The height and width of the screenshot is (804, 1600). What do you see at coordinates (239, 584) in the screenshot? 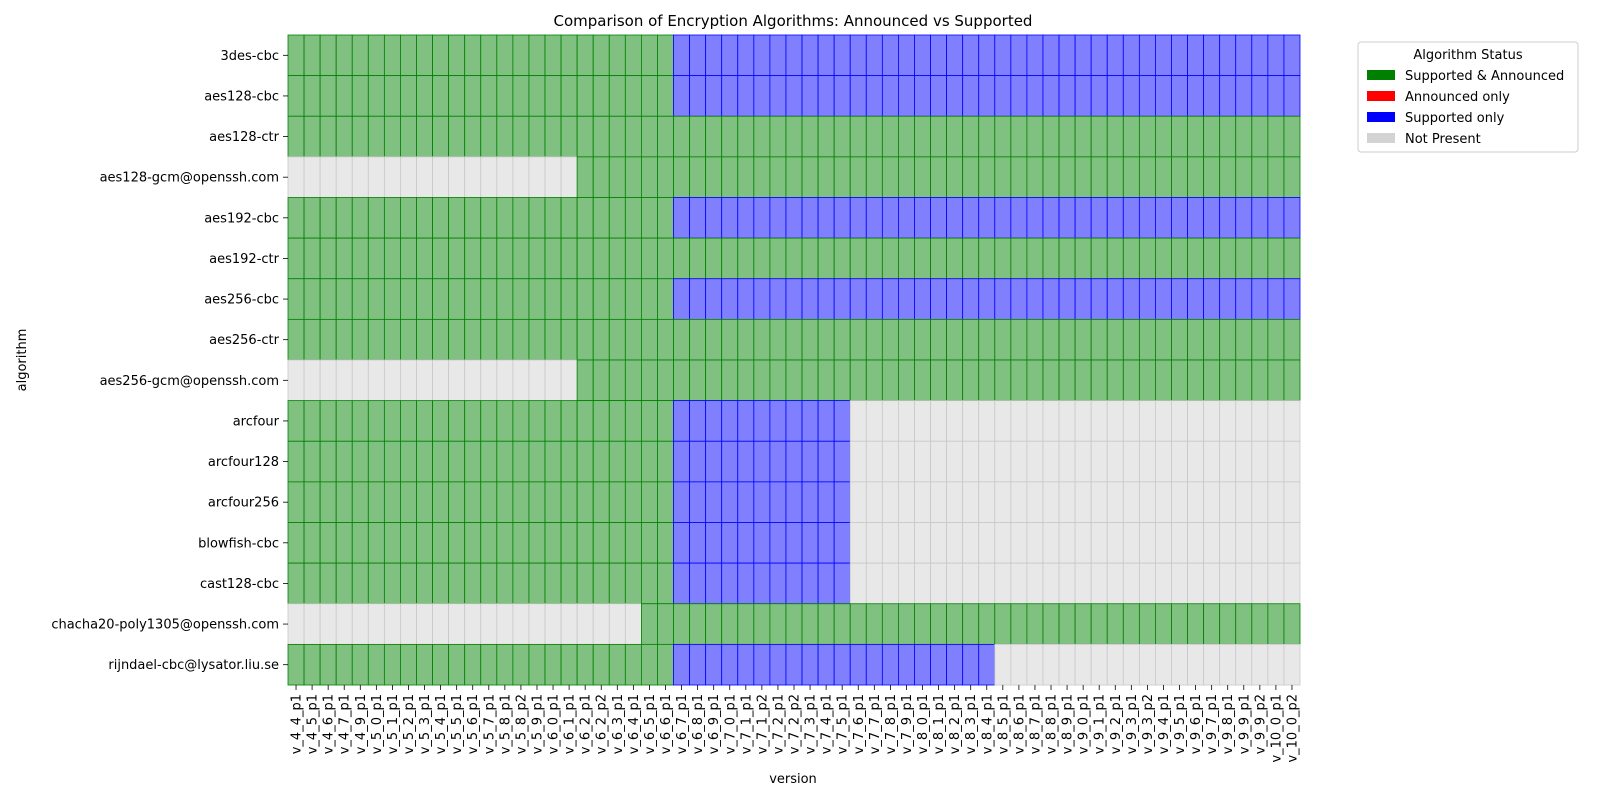
I see `y-tick-label: cast128-cbc` at bounding box center [239, 584].